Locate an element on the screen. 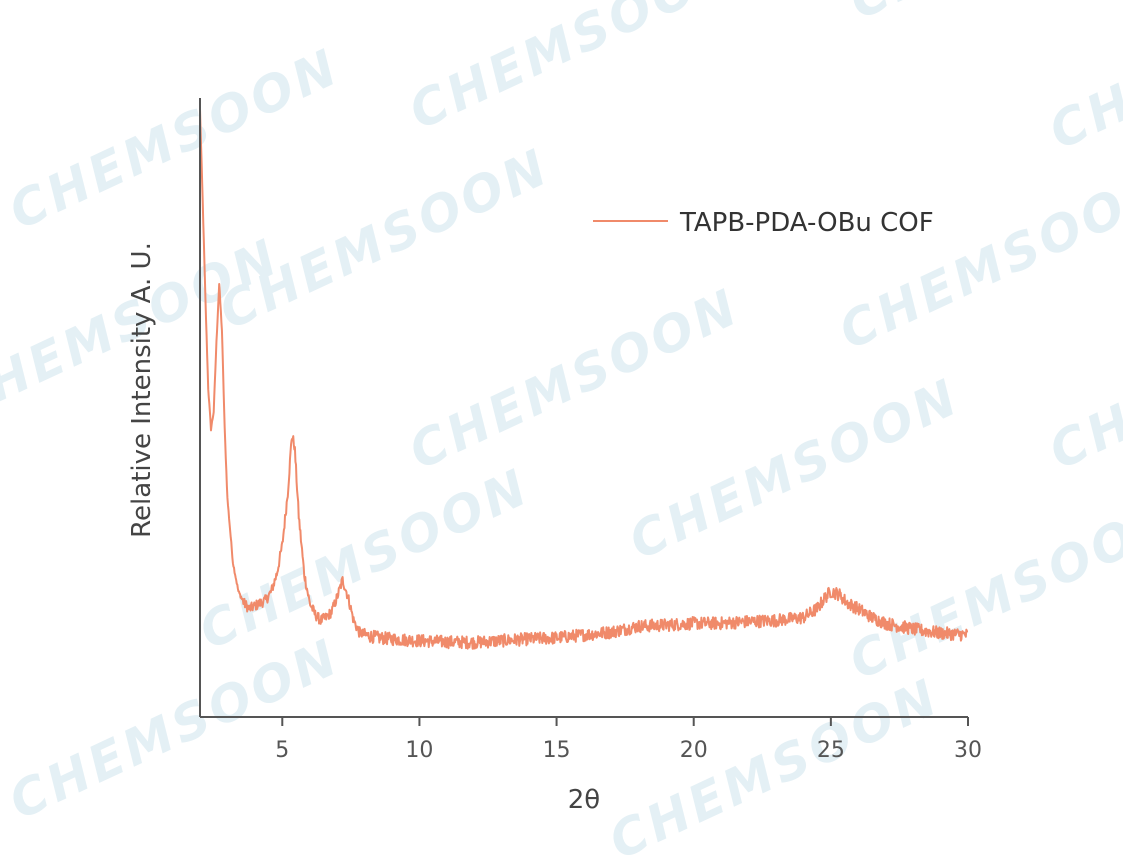 This screenshot has width=1123, height=859. x-tick-label: 30 is located at coordinates (968, 750).